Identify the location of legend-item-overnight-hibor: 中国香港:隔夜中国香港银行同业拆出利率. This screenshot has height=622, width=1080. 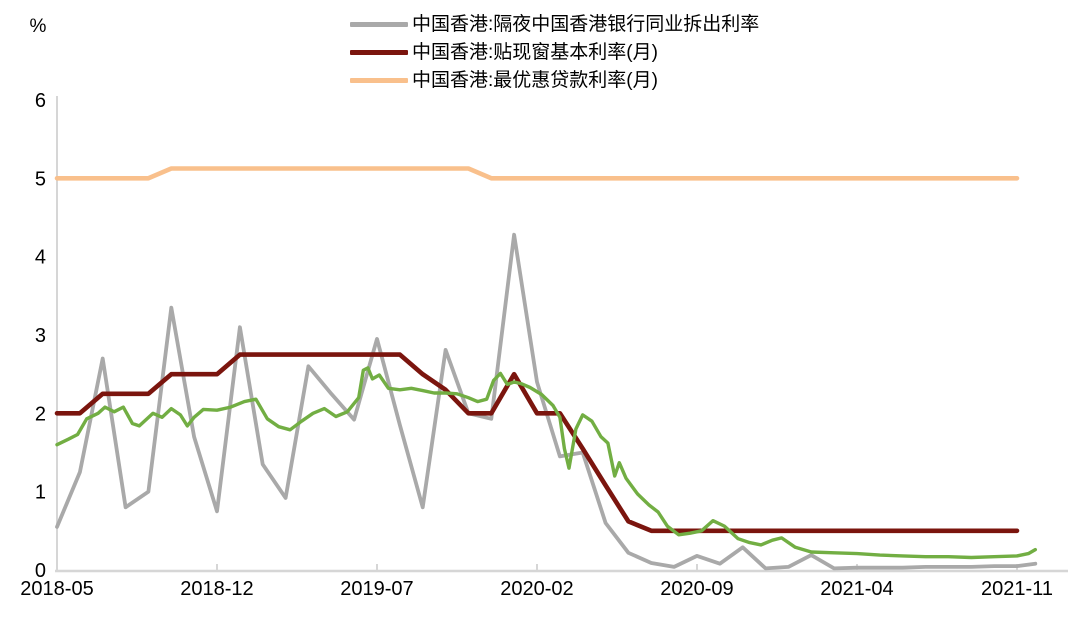
(554, 24).